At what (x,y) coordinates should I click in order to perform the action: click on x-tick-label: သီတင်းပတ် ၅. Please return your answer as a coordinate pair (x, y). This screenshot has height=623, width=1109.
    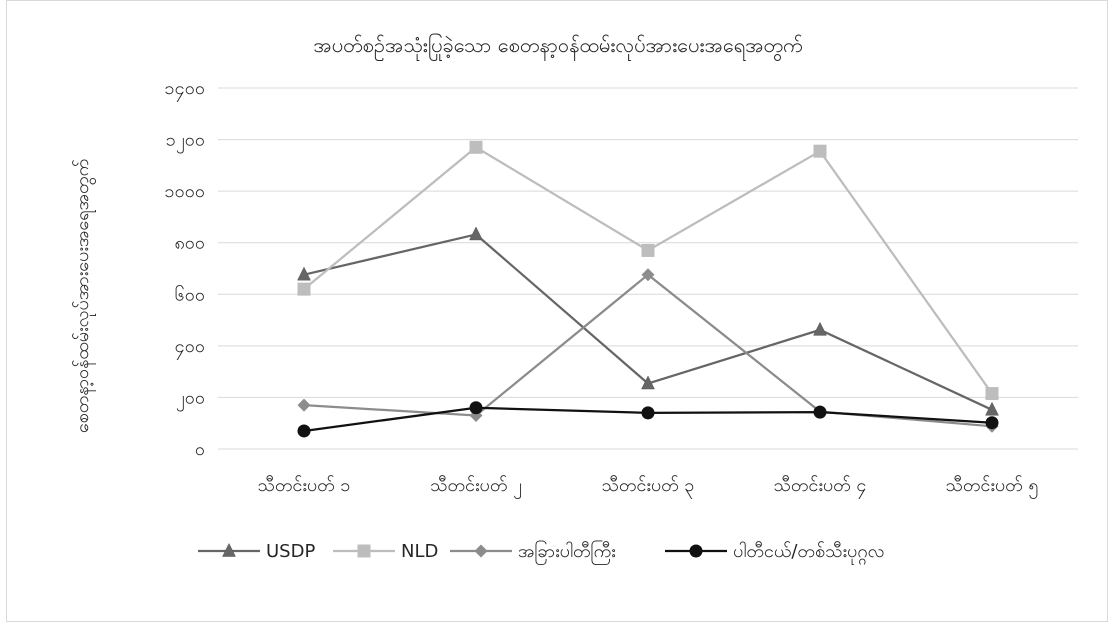
    Looking at the image, I should click on (991, 487).